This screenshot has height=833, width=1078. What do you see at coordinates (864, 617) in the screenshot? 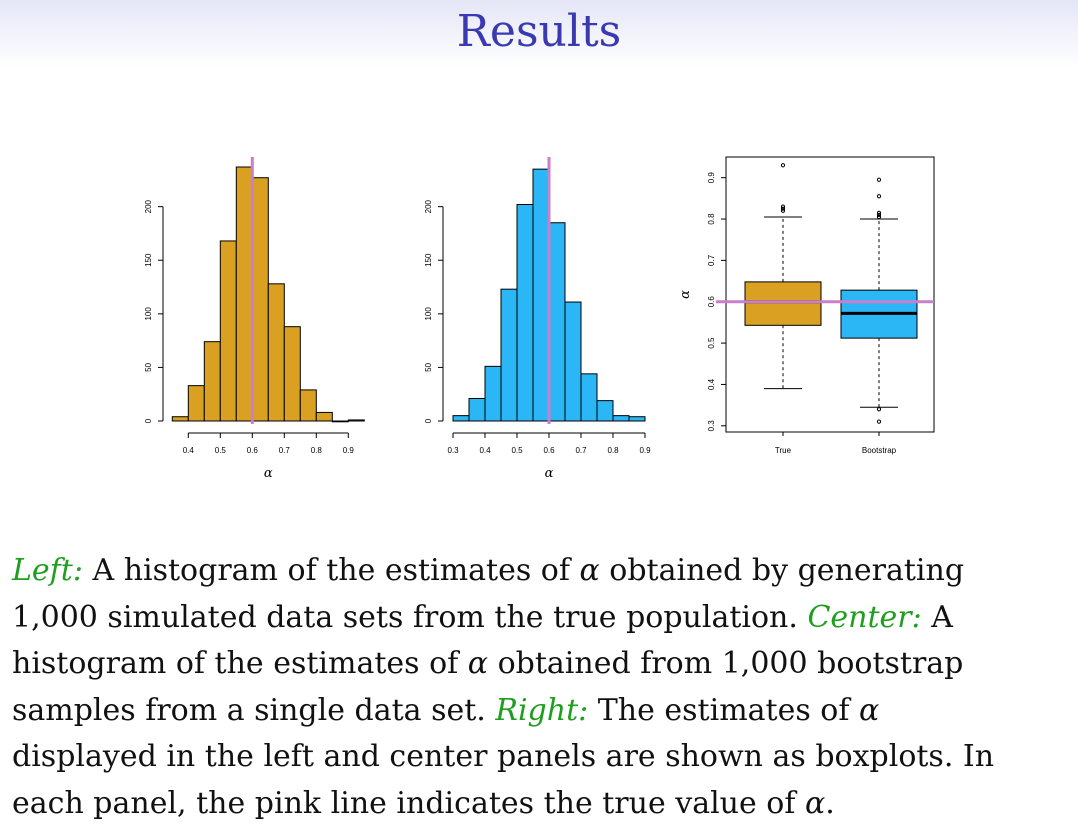
I see `center-label: Center:` at bounding box center [864, 617].